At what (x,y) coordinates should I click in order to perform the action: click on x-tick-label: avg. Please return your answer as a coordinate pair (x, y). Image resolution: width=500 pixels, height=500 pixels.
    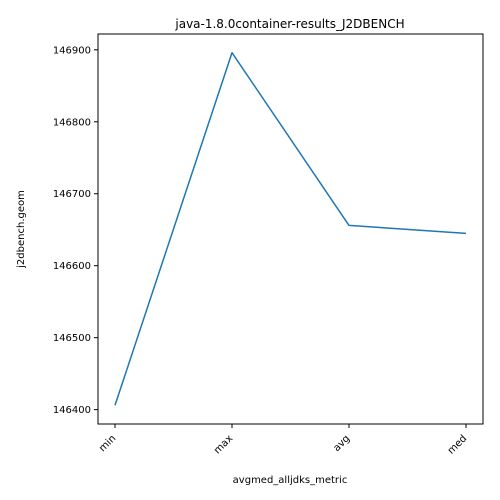
    Looking at the image, I should click on (341, 443).